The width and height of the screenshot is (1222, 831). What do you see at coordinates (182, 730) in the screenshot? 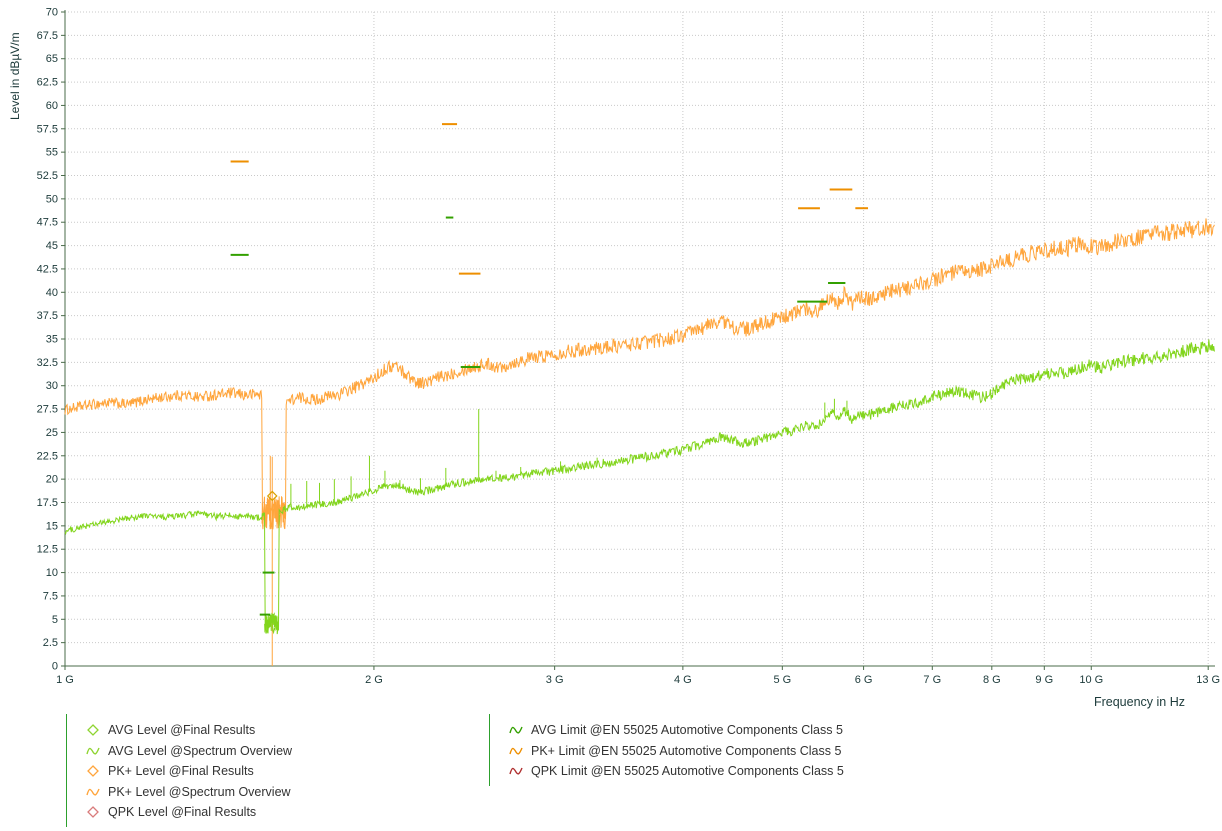
I see `legend-label: AVG Level @Final Results` at bounding box center [182, 730].